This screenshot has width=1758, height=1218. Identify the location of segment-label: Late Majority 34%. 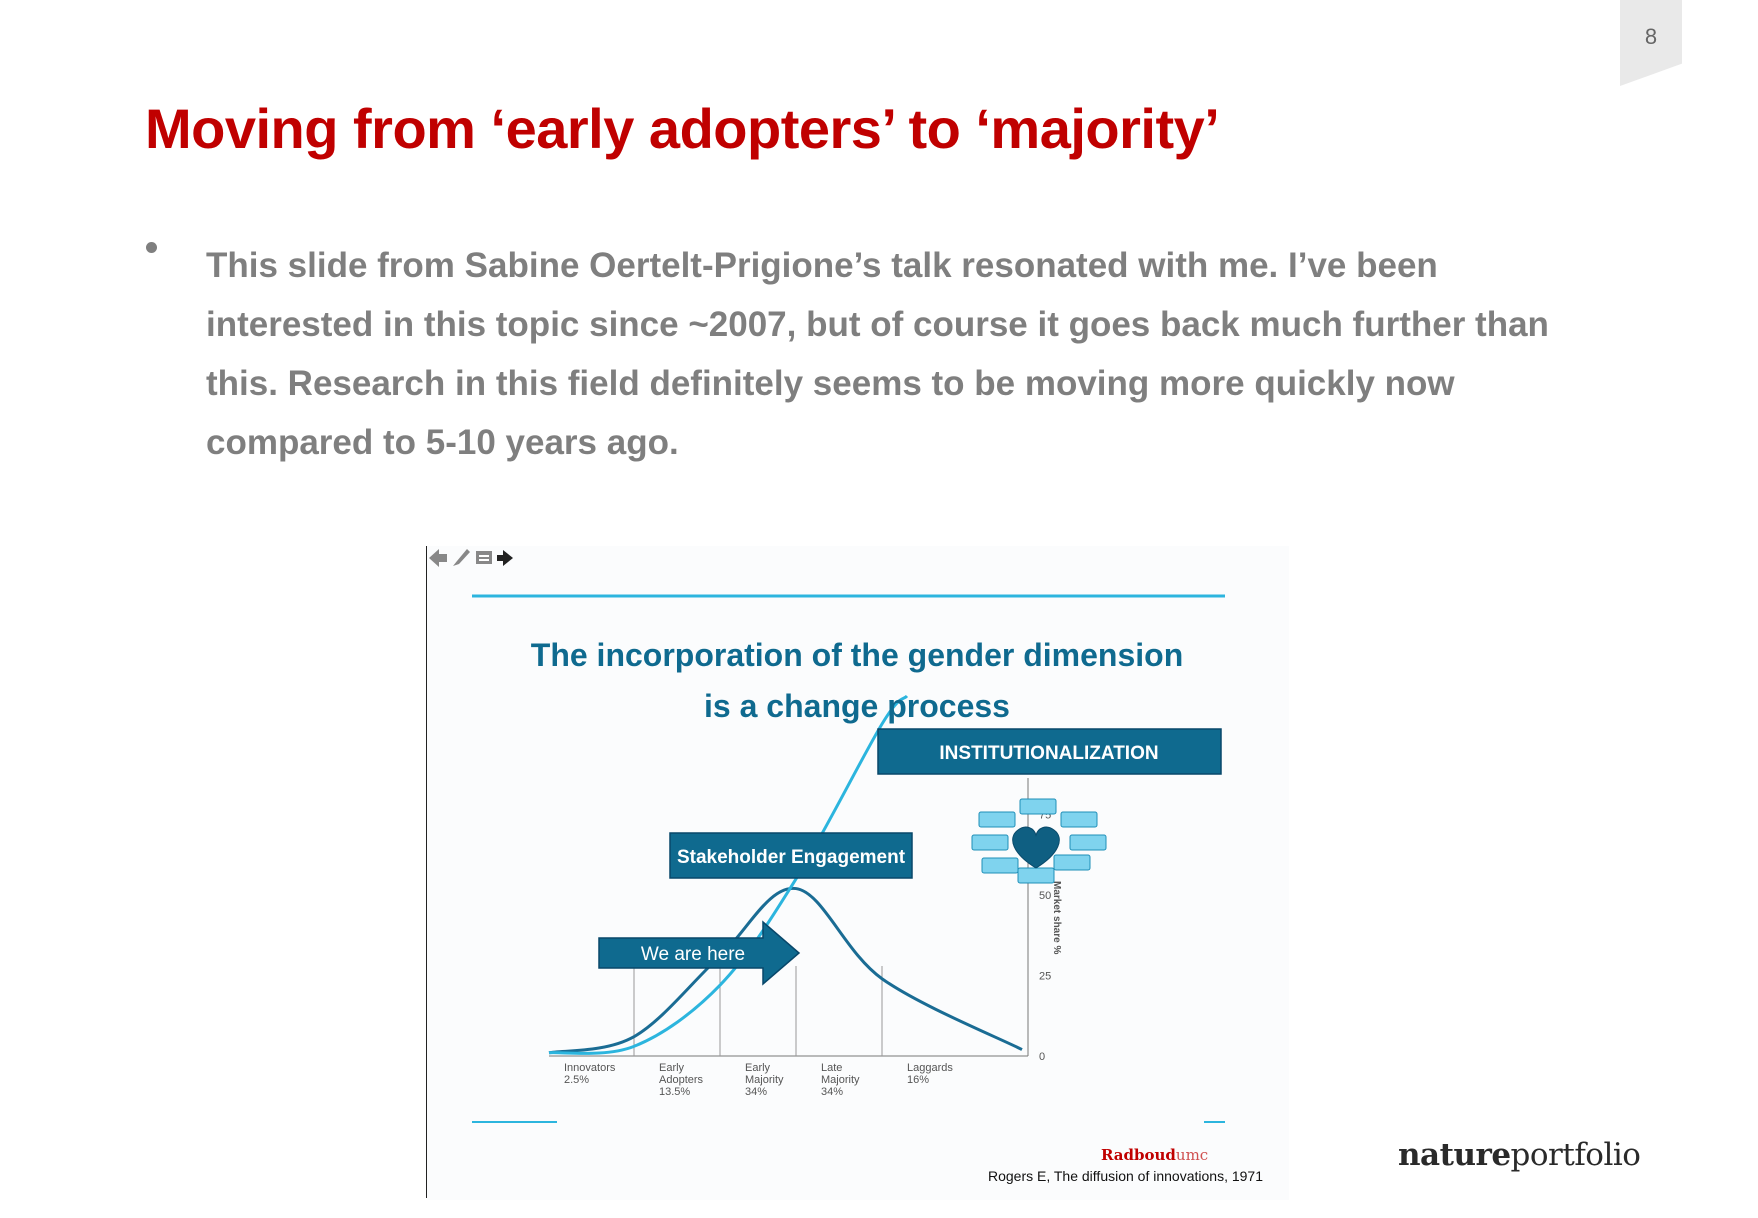
(840, 1080).